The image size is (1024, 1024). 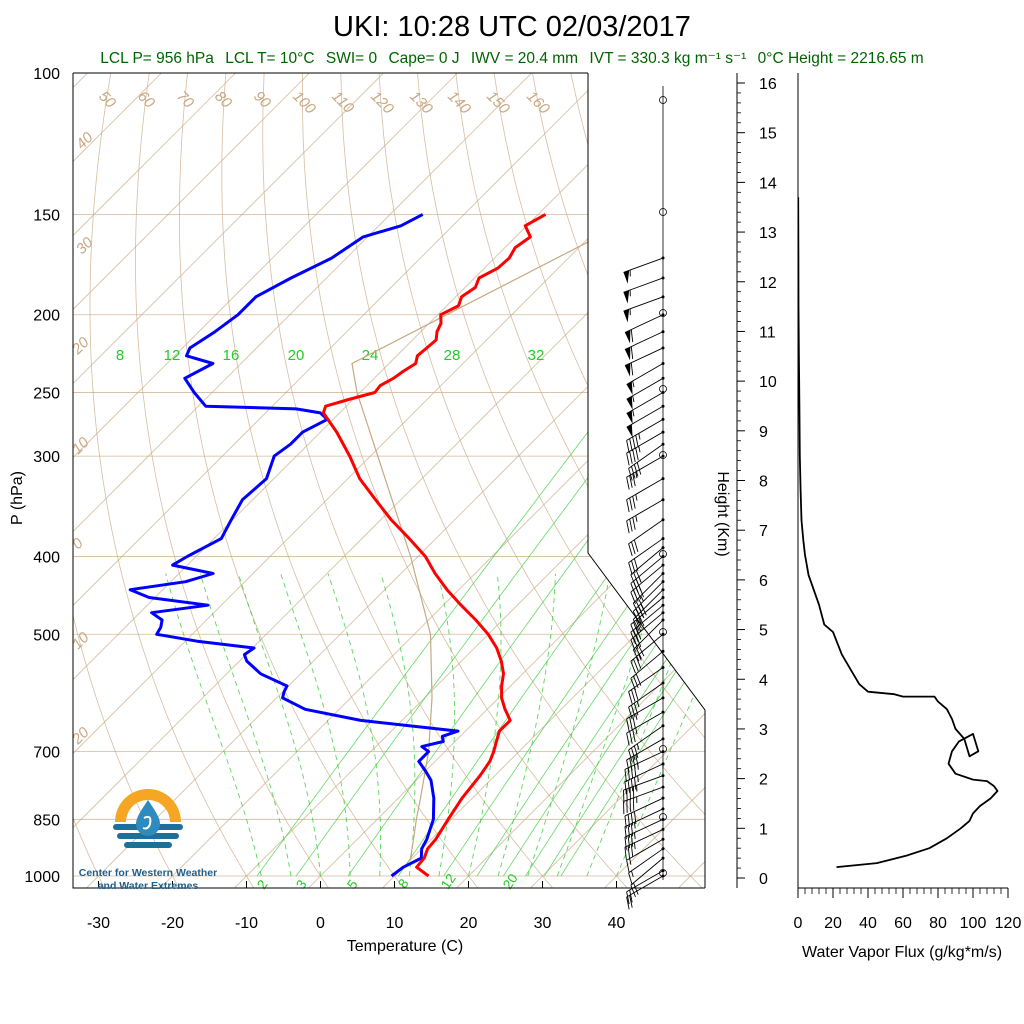 What do you see at coordinates (768, 134) in the screenshot?
I see `height-tick-label: 15` at bounding box center [768, 134].